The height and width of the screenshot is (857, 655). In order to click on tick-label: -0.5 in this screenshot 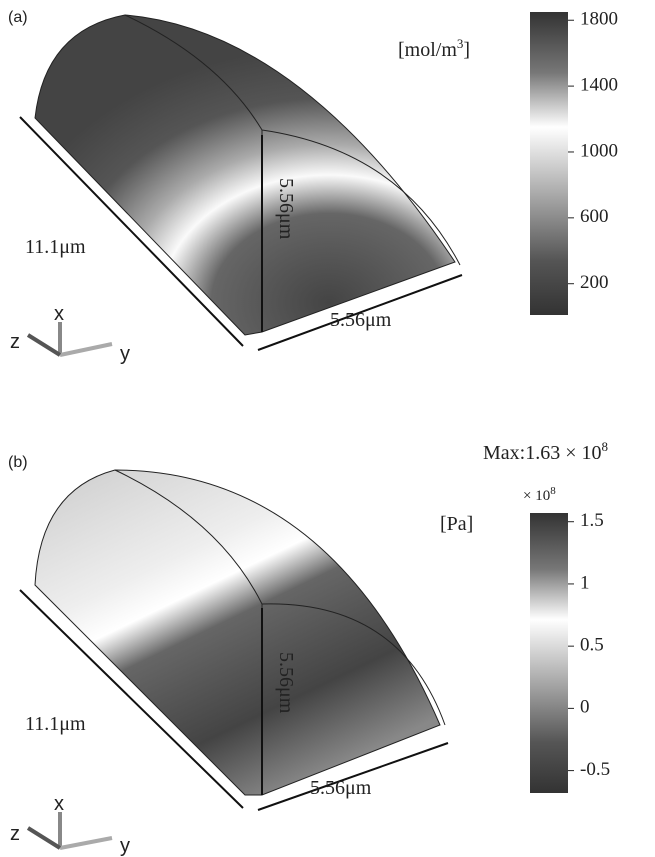, I will do `click(595, 769)`.